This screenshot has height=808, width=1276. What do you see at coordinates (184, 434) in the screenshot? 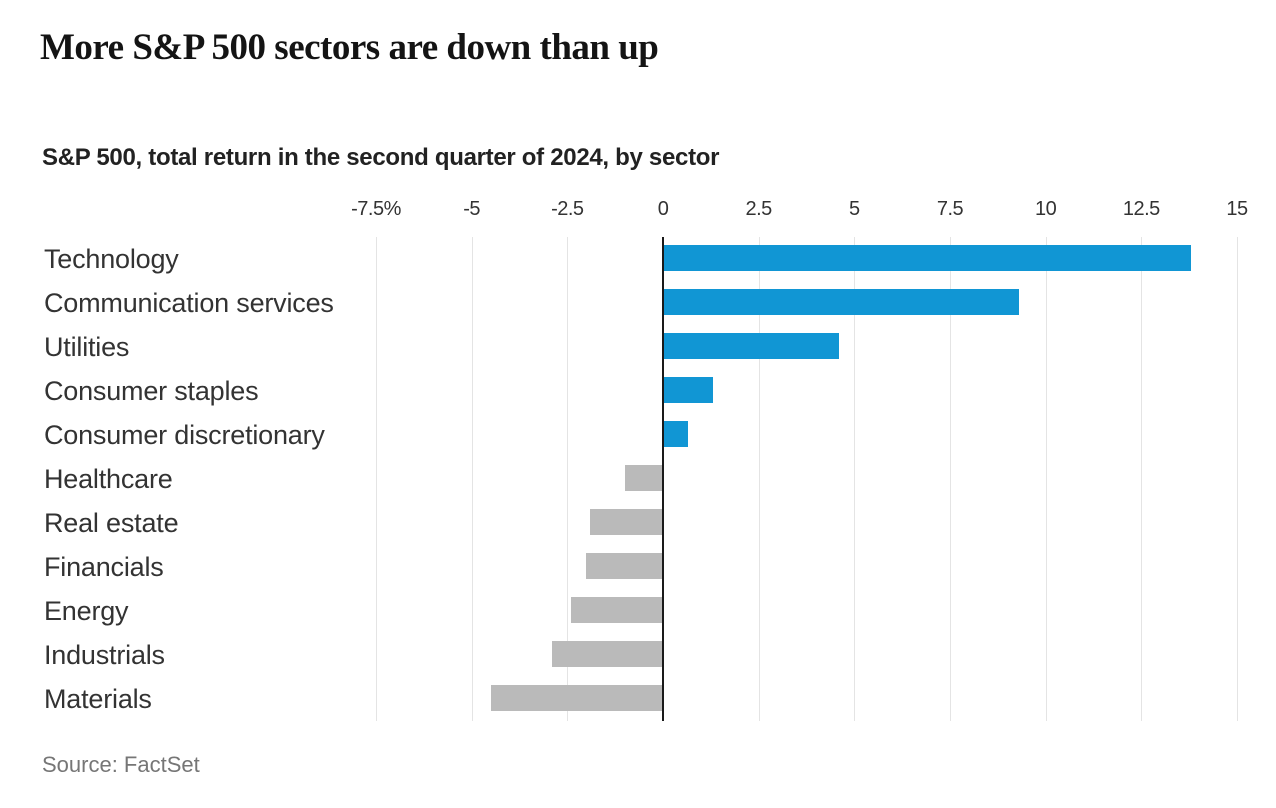
I see `category-label-consumer-discretionary: Consumer discretionary` at bounding box center [184, 434].